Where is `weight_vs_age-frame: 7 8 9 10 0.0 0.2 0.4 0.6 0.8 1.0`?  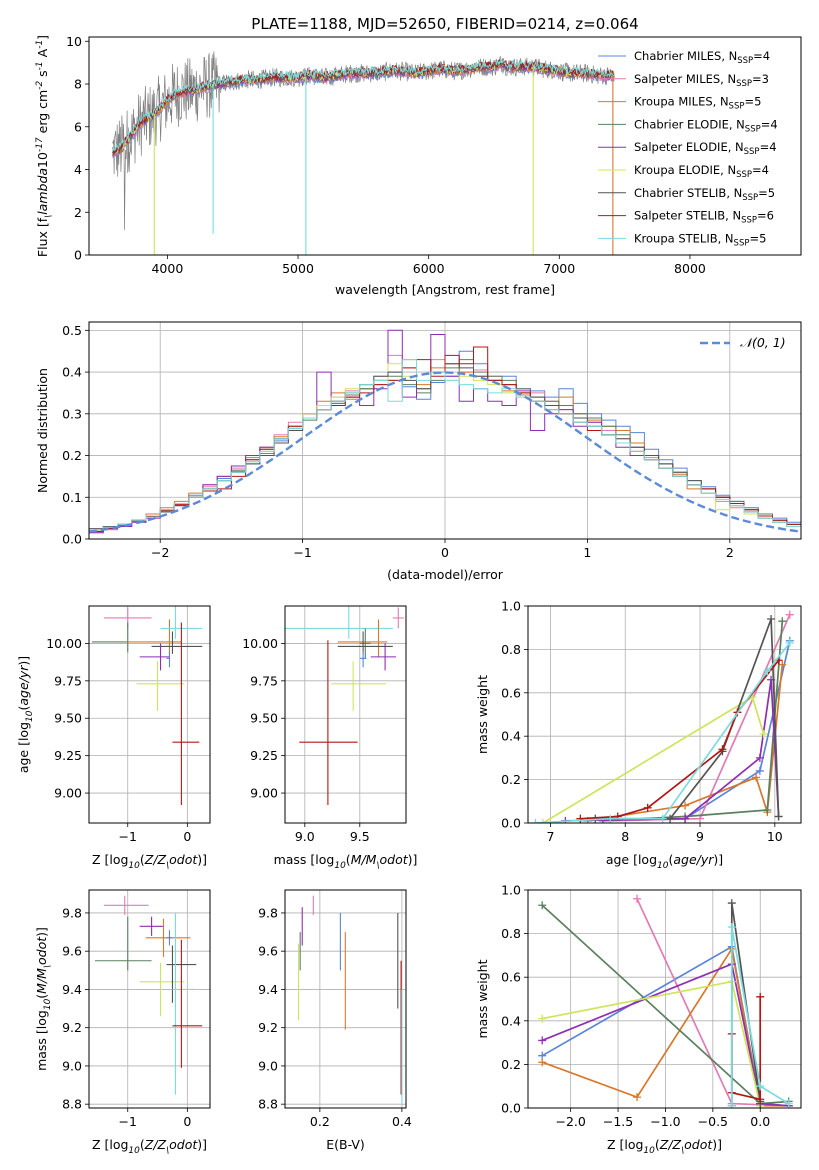 weight_vs_age-frame: 7 8 9 10 0.0 0.2 0.4 0.6 0.8 1.0 is located at coordinates (651, 721).